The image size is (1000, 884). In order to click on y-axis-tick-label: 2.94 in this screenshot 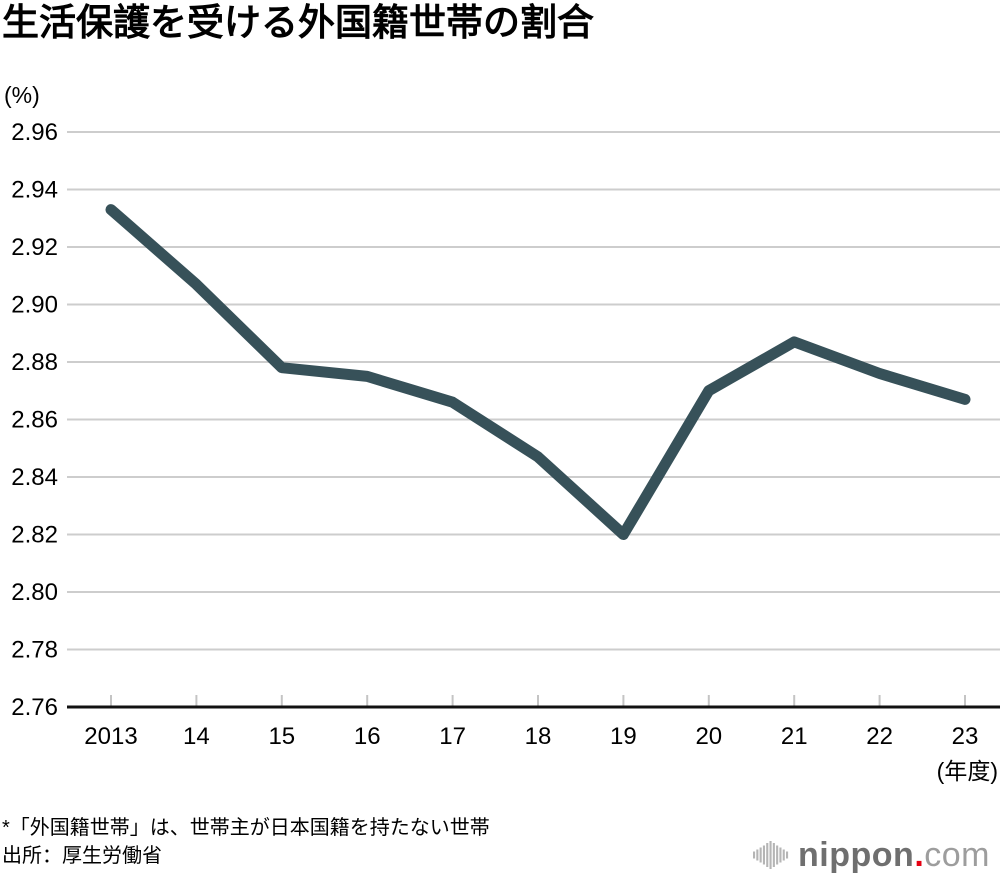, I will do `click(34, 190)`.